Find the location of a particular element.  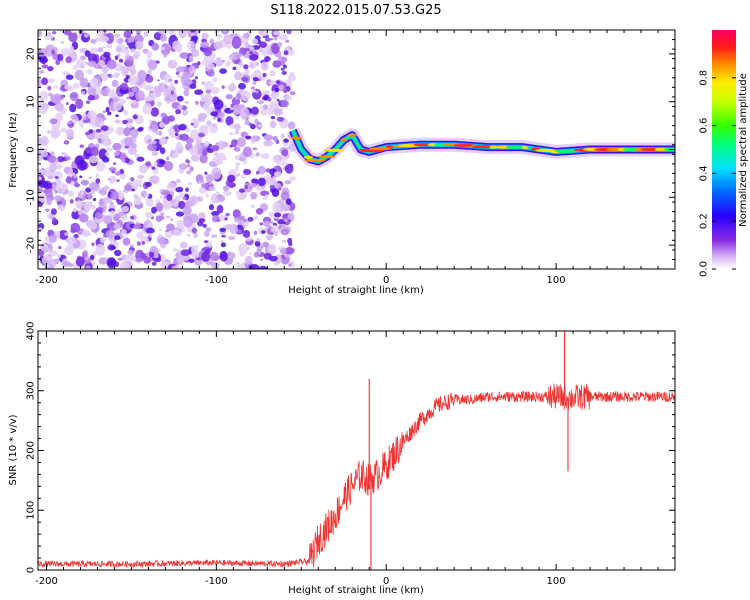

colorbar-tick-label: 0.2 is located at coordinates (704, 221).